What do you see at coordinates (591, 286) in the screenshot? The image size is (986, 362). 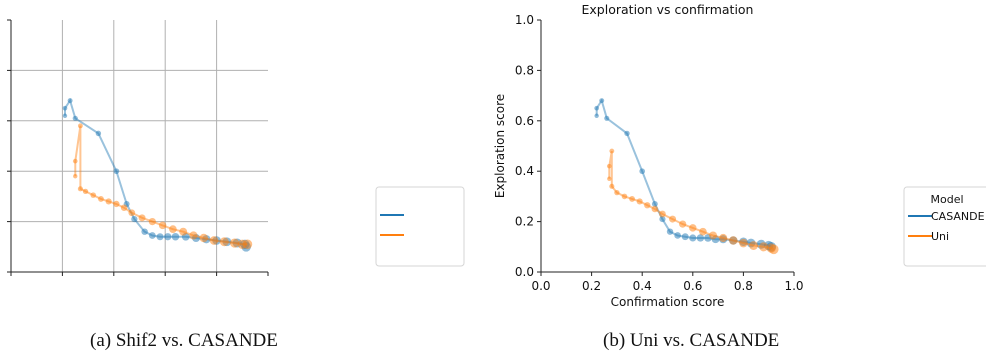 I see `x-tick-label: 0.2` at bounding box center [591, 286].